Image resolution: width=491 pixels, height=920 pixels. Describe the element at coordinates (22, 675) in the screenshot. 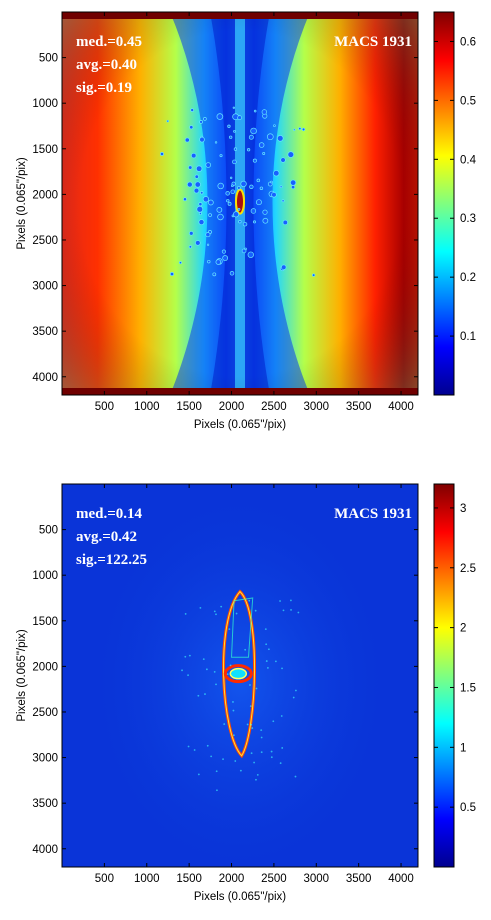

I see `y-axis-label: Pixels (0.065"/pix)` at that location.